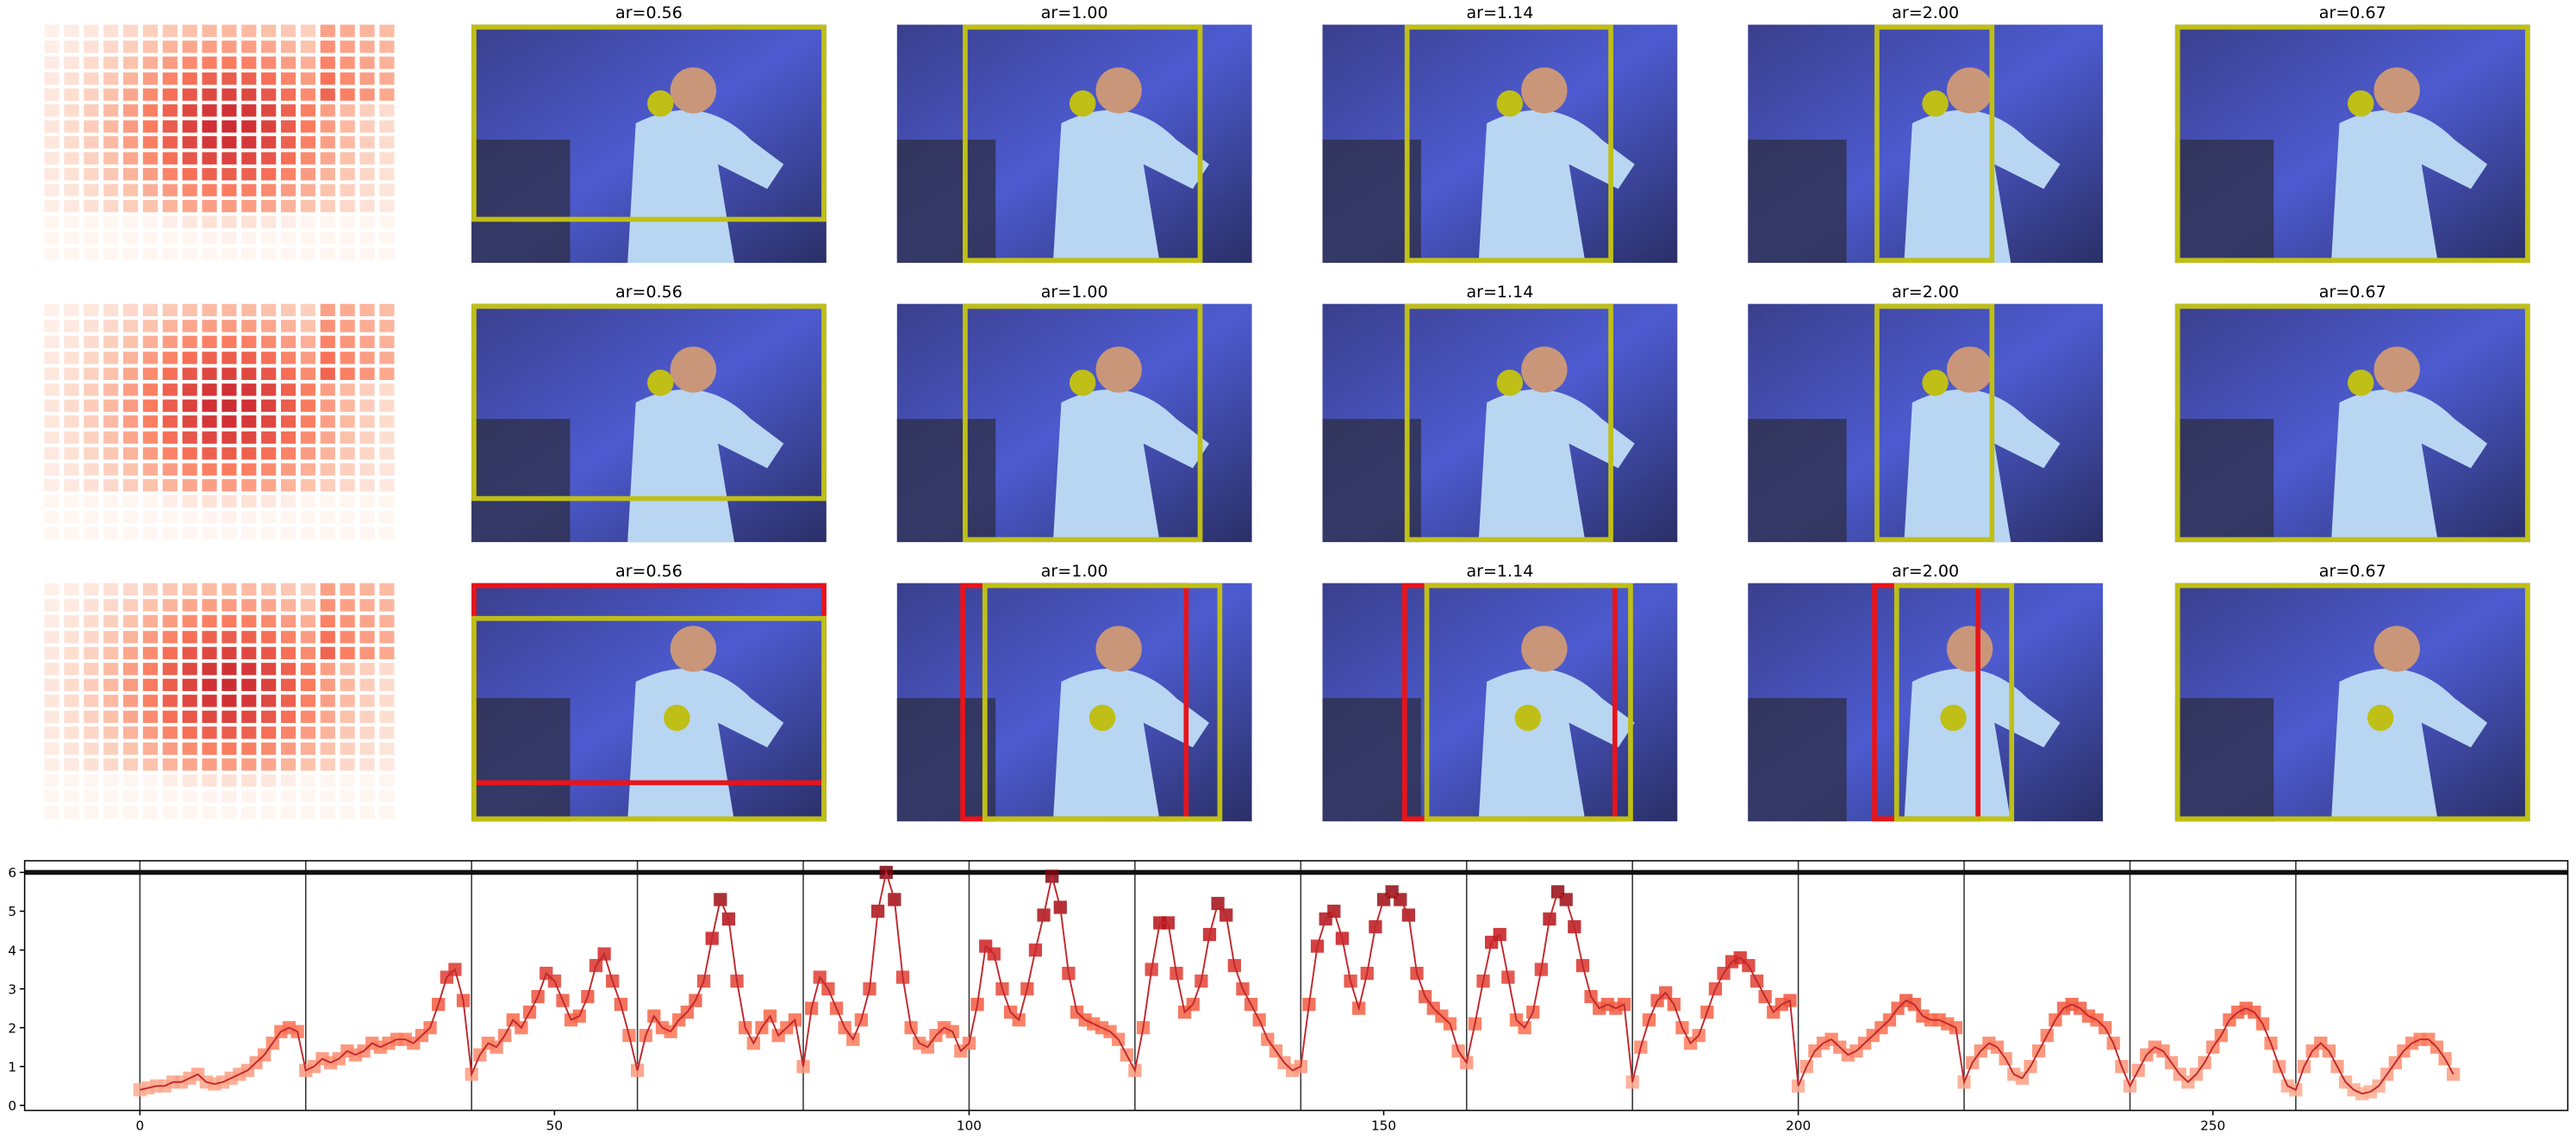  What do you see at coordinates (2352, 571) in the screenshot?
I see `panel-title: ar=0.67` at bounding box center [2352, 571].